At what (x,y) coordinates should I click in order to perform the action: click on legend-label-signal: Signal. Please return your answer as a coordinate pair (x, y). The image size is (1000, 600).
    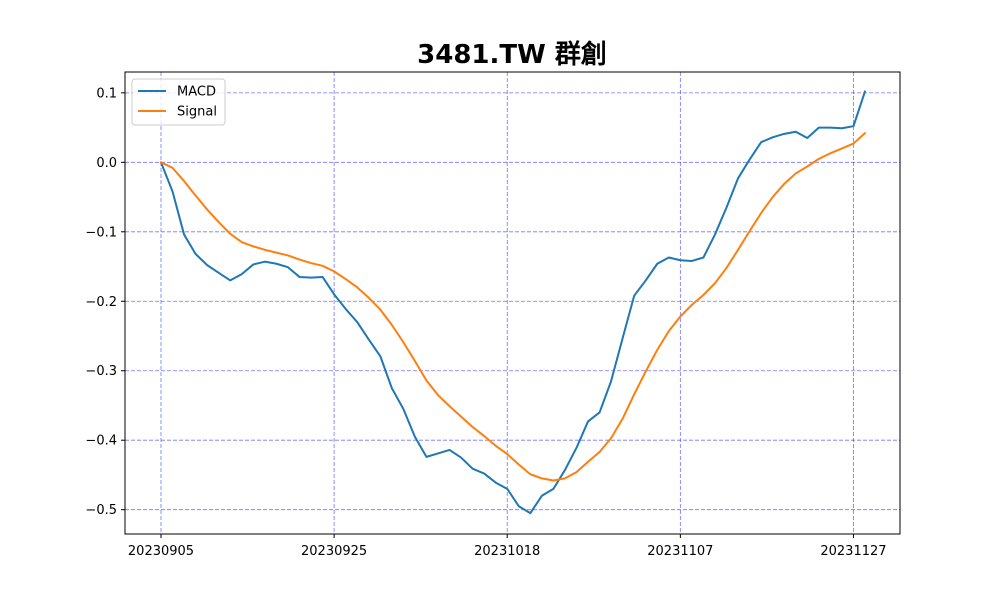
    Looking at the image, I should click on (197, 112).